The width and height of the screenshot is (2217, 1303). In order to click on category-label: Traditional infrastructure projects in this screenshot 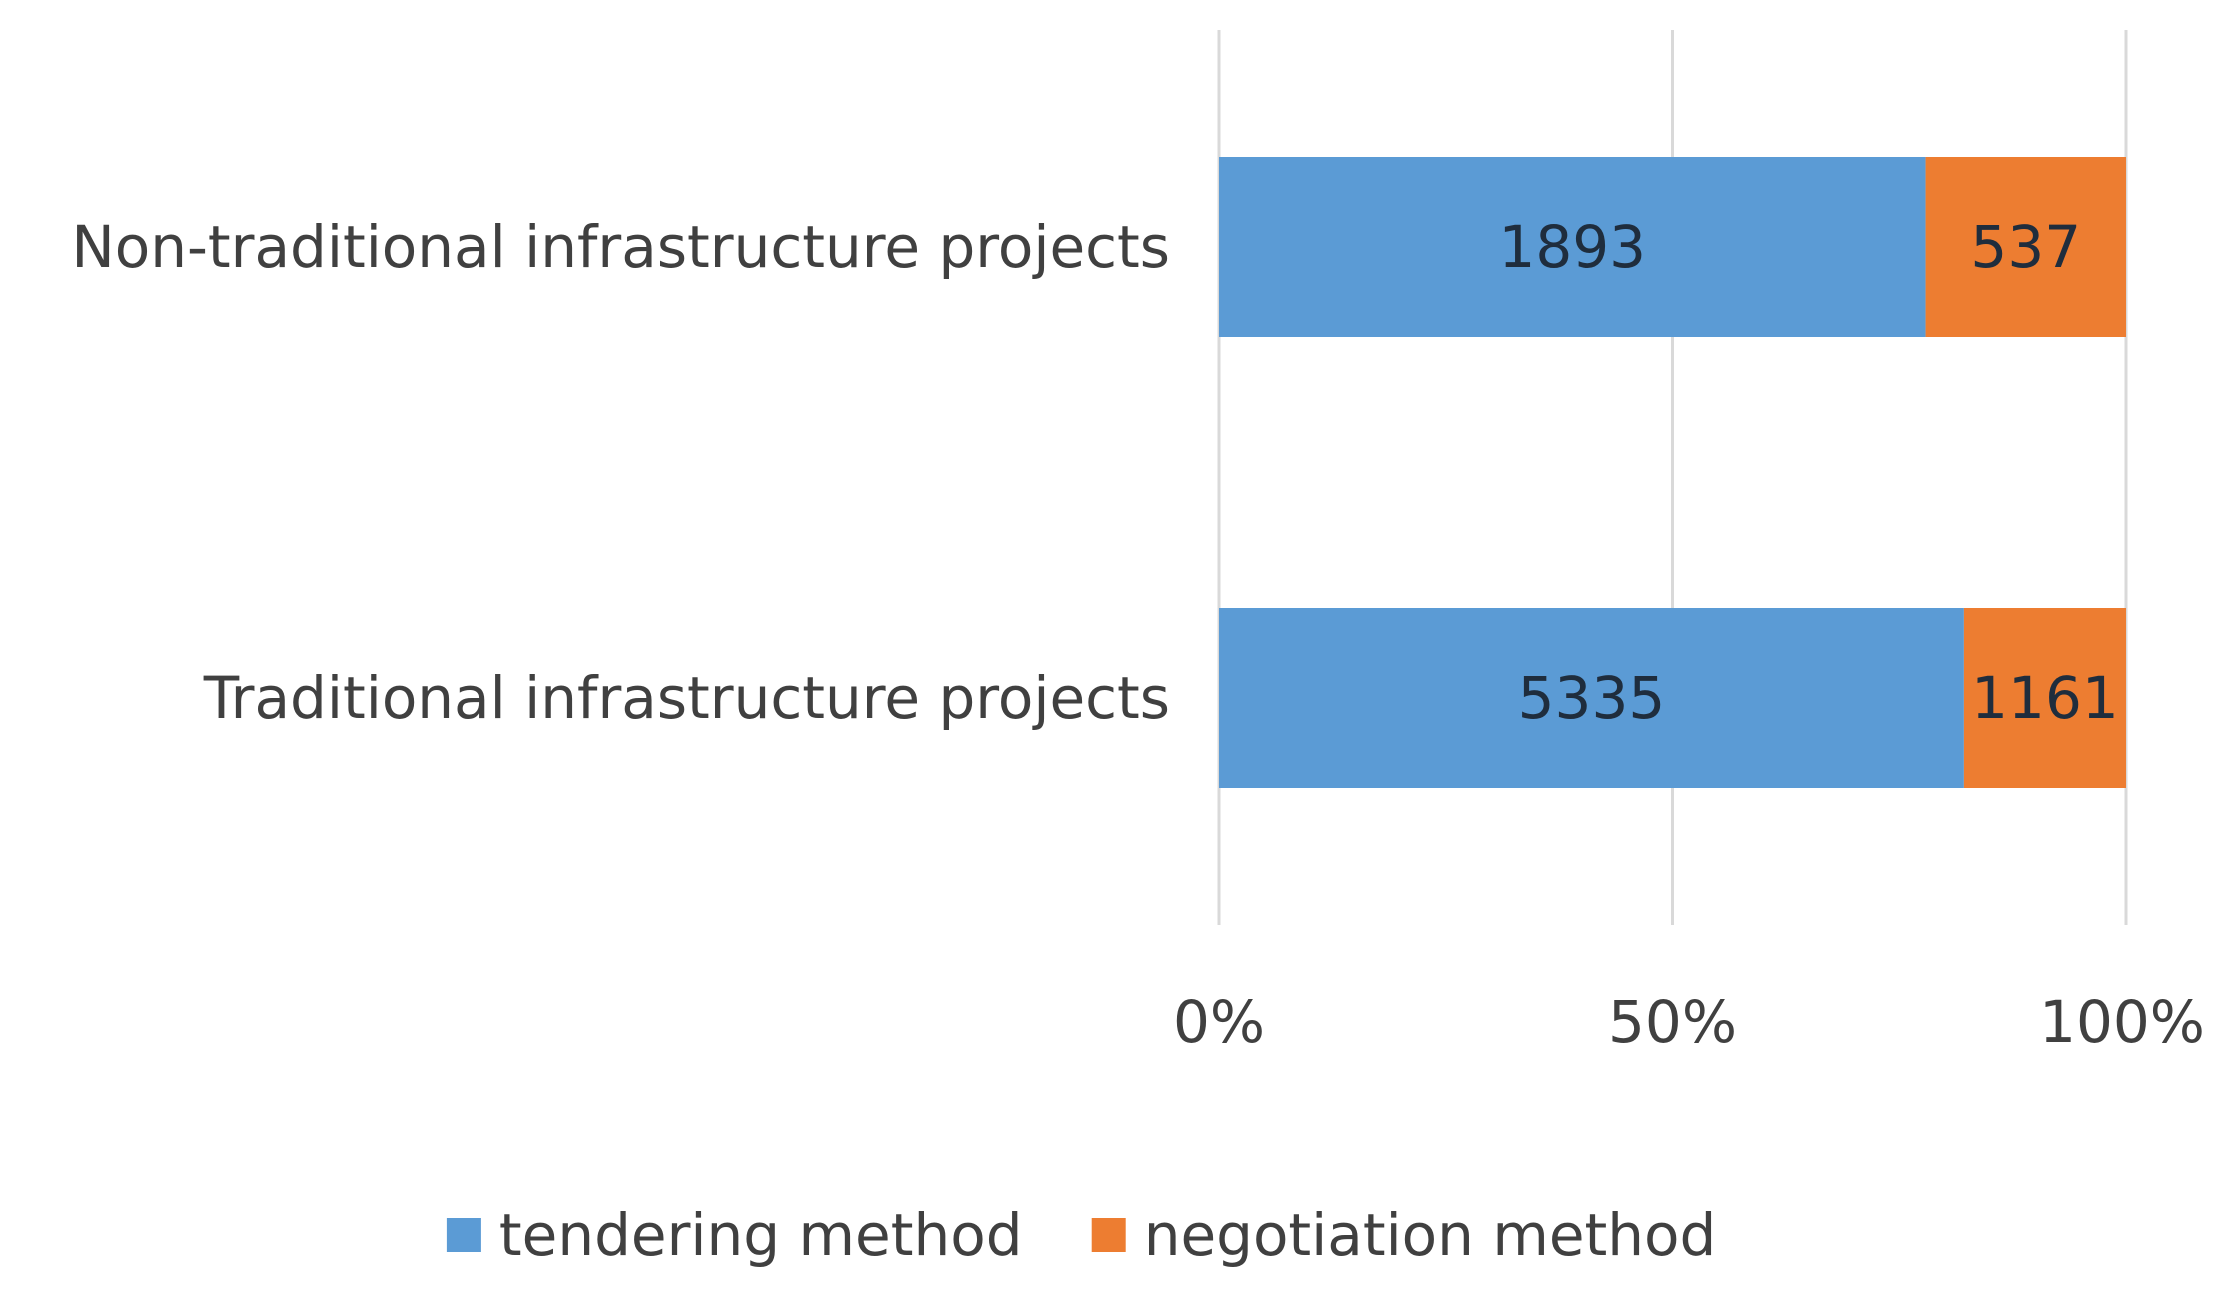, I will do `click(686, 698)`.